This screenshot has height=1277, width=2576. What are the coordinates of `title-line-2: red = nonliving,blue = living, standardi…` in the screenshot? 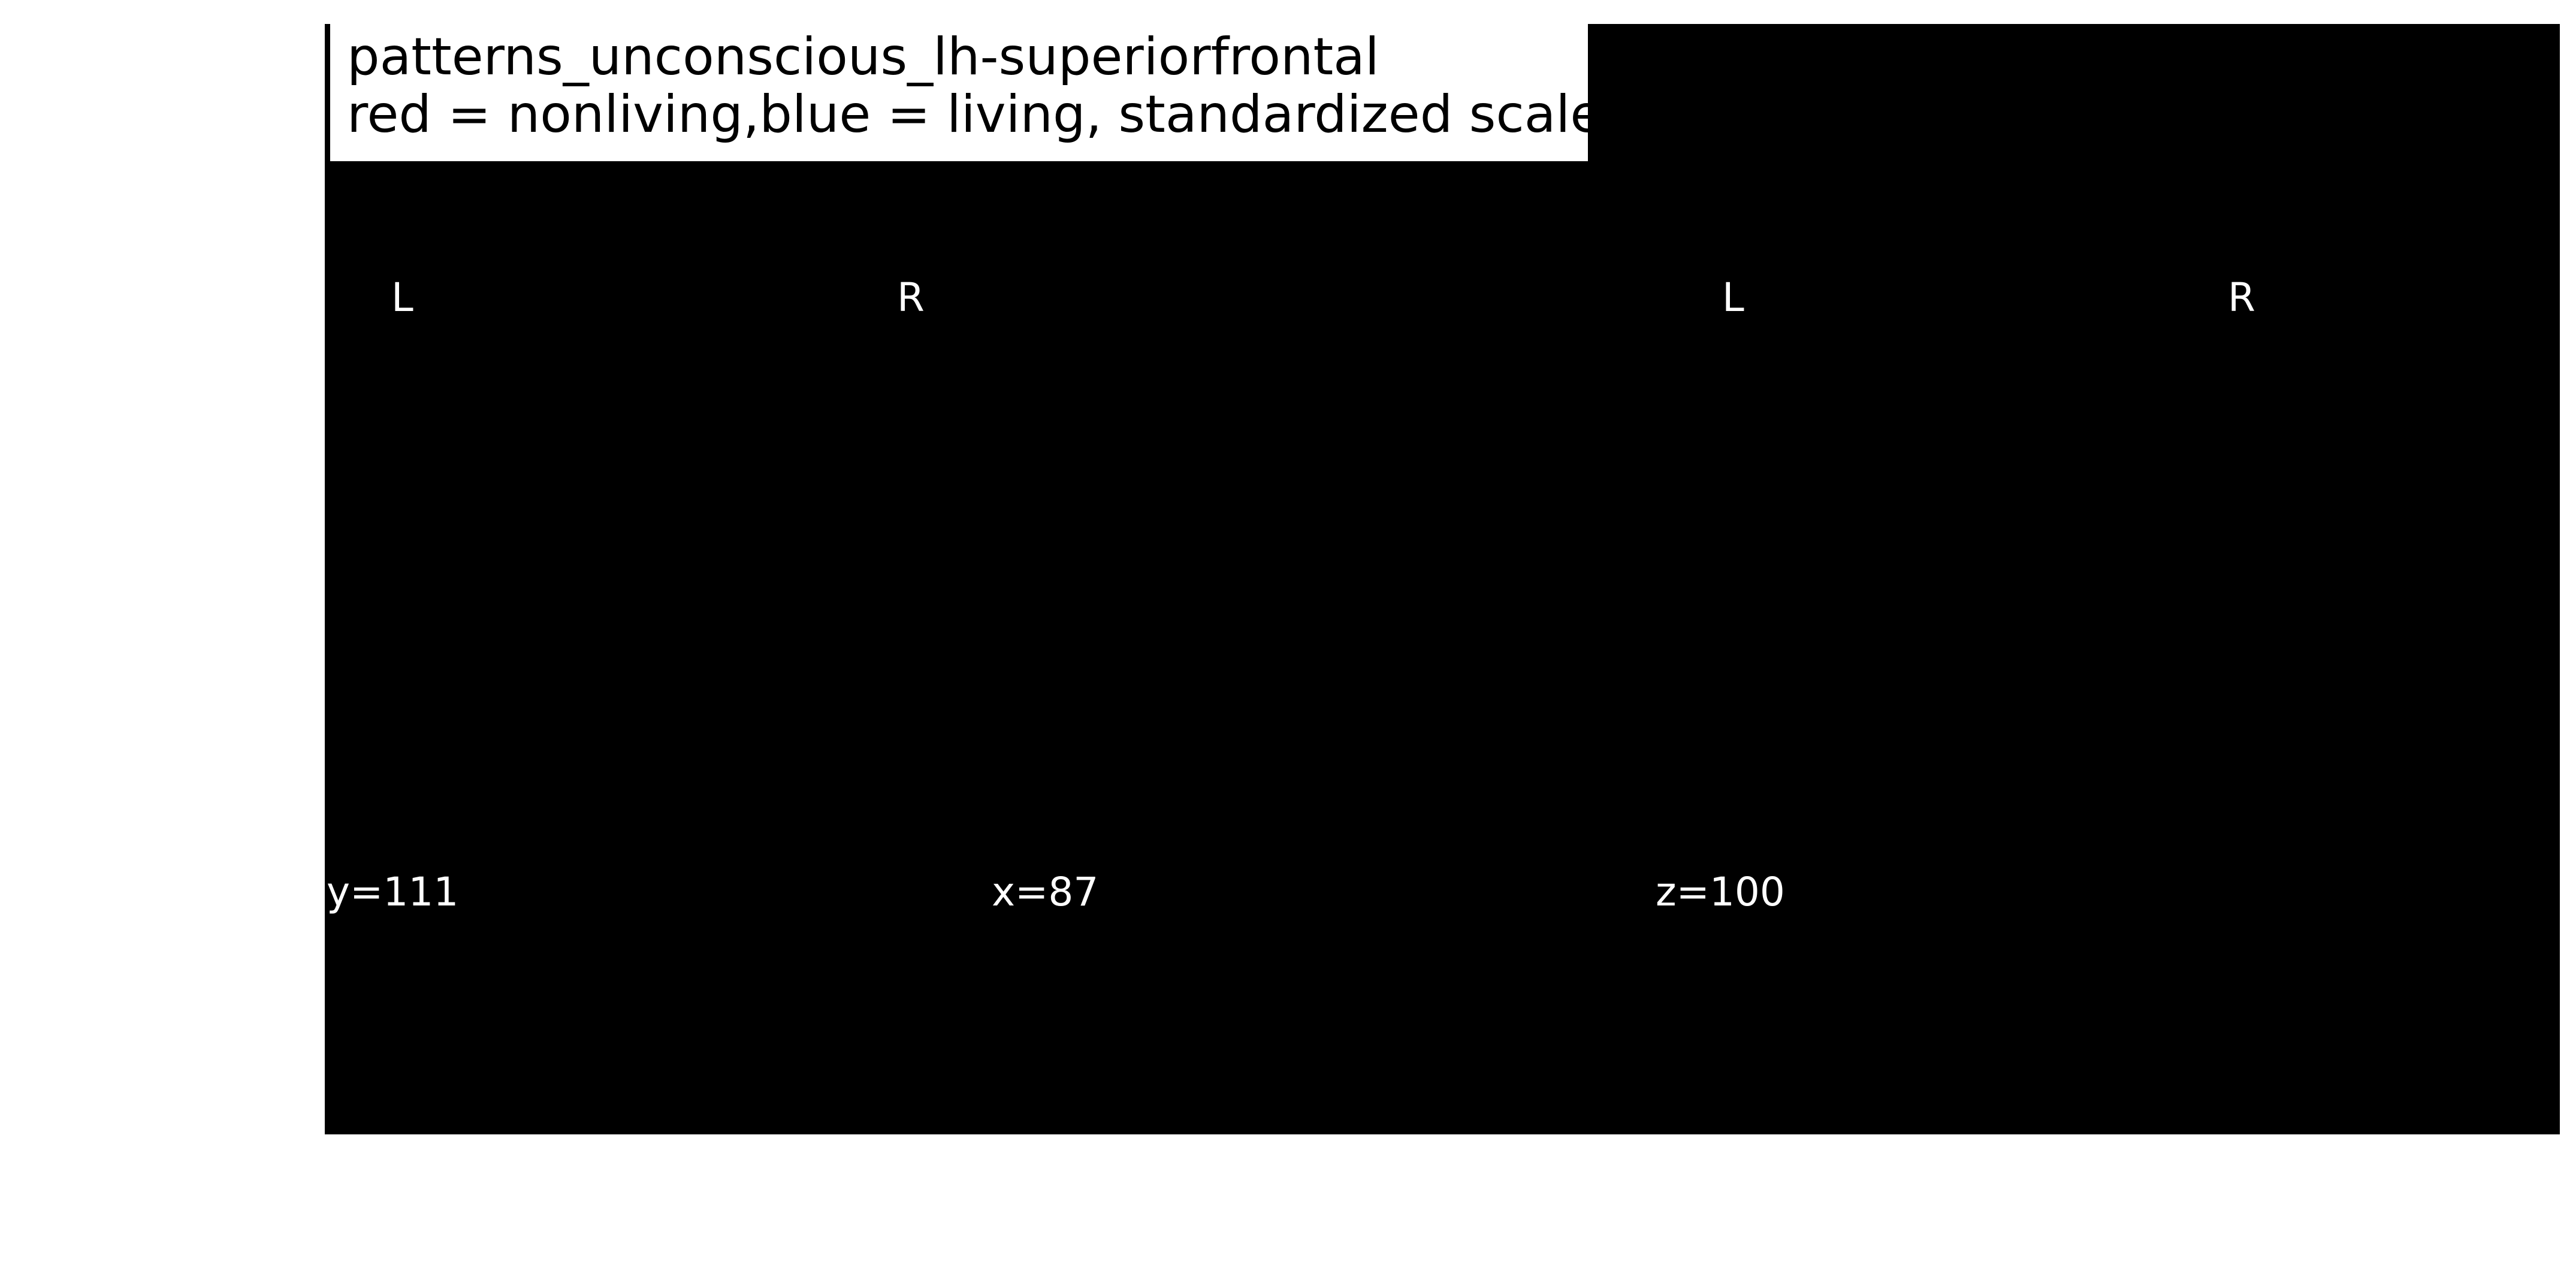 It's located at (975, 114).